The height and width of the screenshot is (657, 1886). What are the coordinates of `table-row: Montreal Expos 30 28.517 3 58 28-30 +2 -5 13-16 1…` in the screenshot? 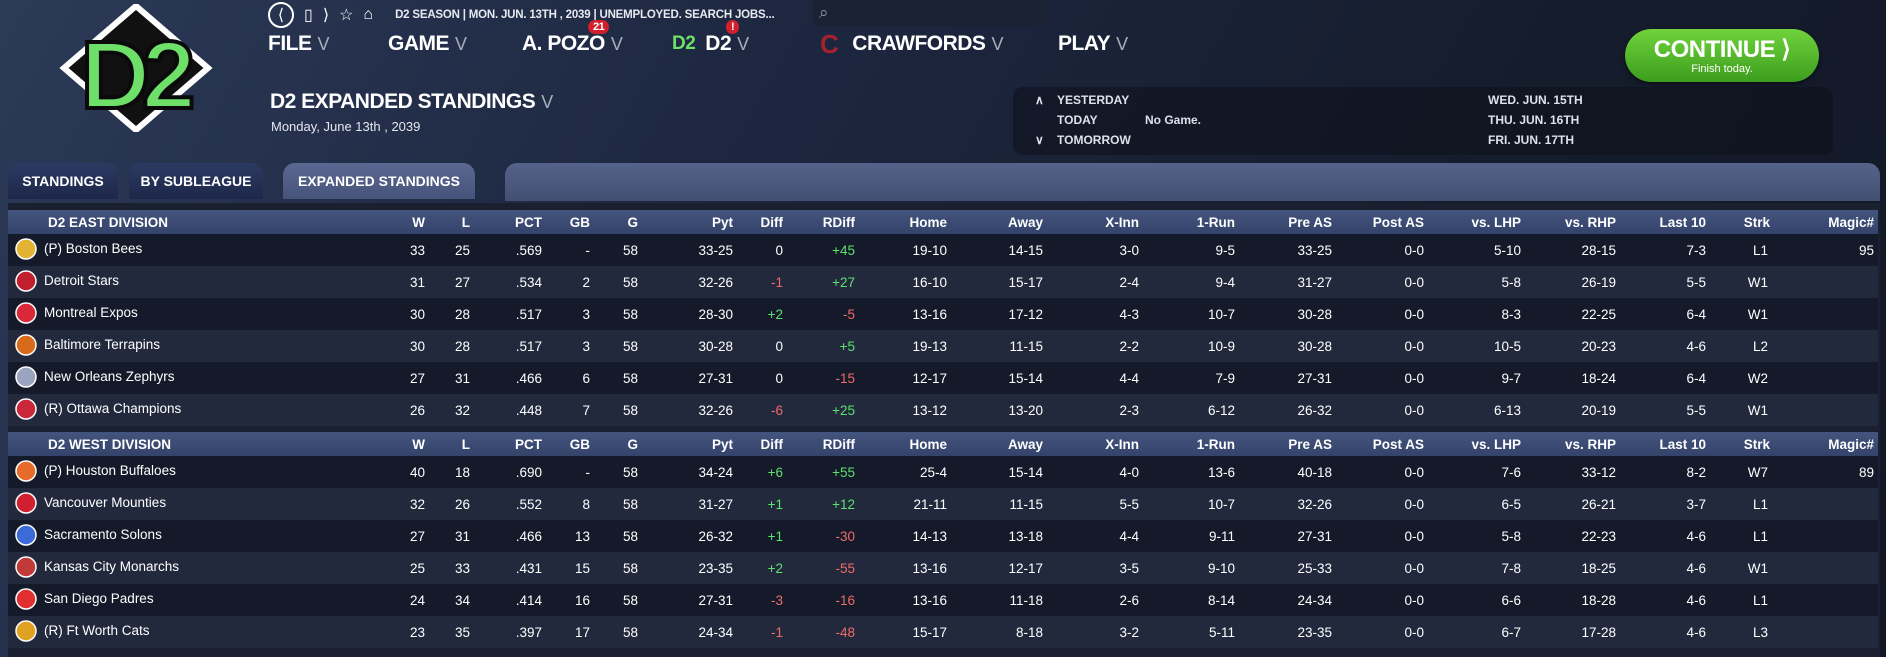 It's located at (943, 314).